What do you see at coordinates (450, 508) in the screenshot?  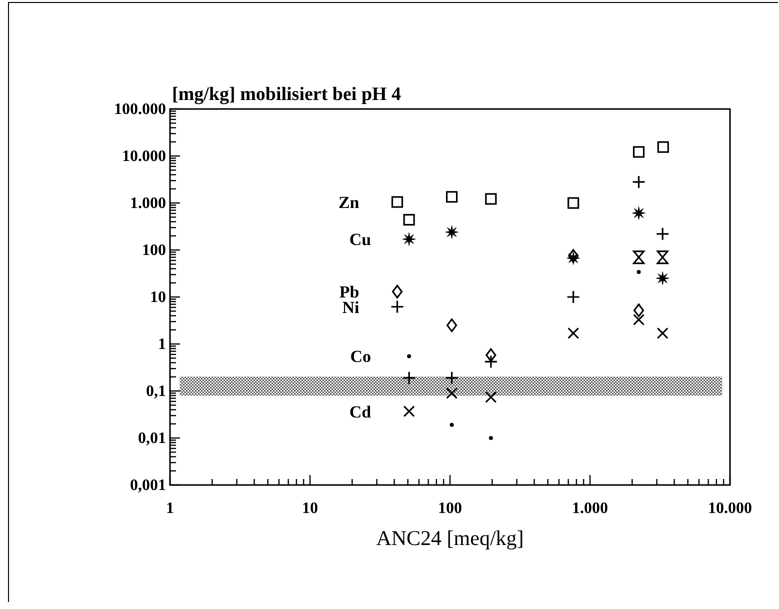 I see `x-tick-label: 100` at bounding box center [450, 508].